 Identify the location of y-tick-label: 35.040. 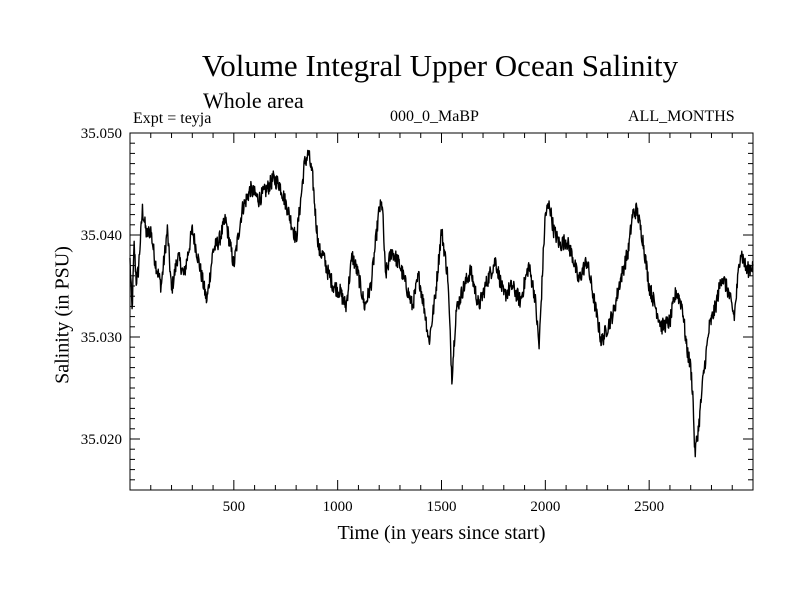
(101, 236).